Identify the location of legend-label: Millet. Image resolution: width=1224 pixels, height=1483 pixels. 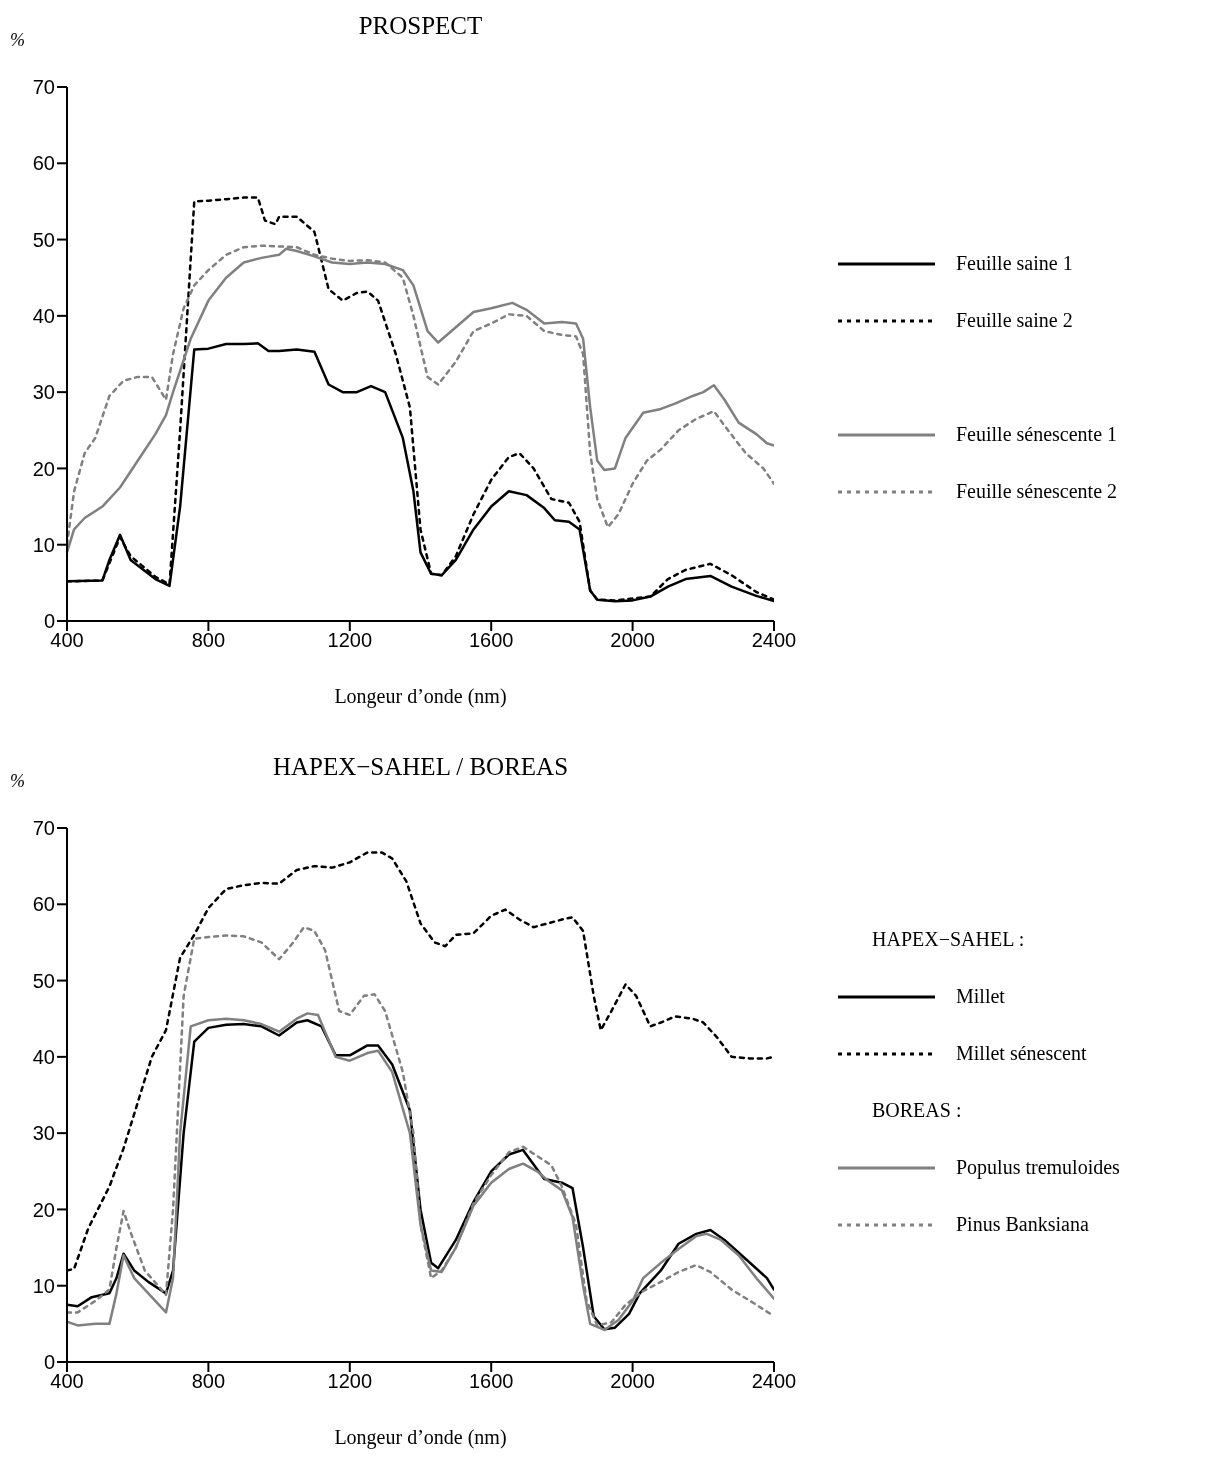
(980, 996).